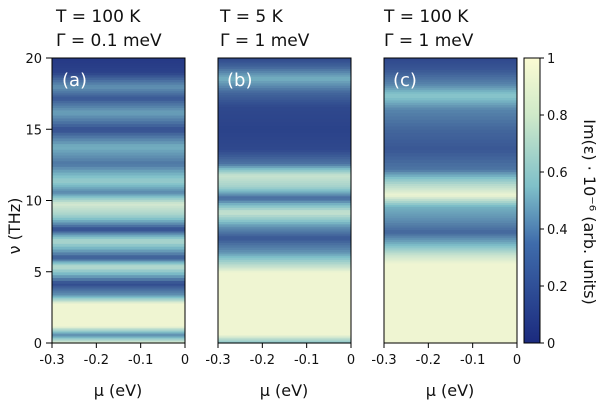 This screenshot has height=408, width=600. I want to click on panel-c-label: (c), so click(405, 80).